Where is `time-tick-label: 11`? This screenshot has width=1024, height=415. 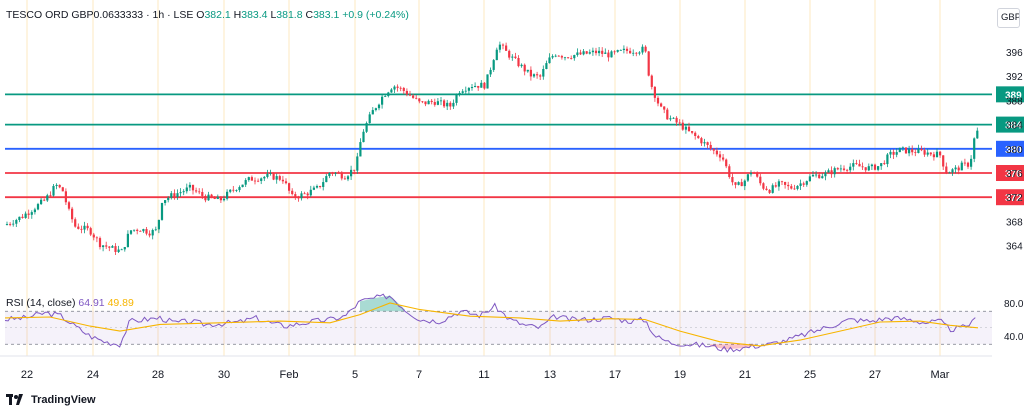 time-tick-label: 11 is located at coordinates (483, 375).